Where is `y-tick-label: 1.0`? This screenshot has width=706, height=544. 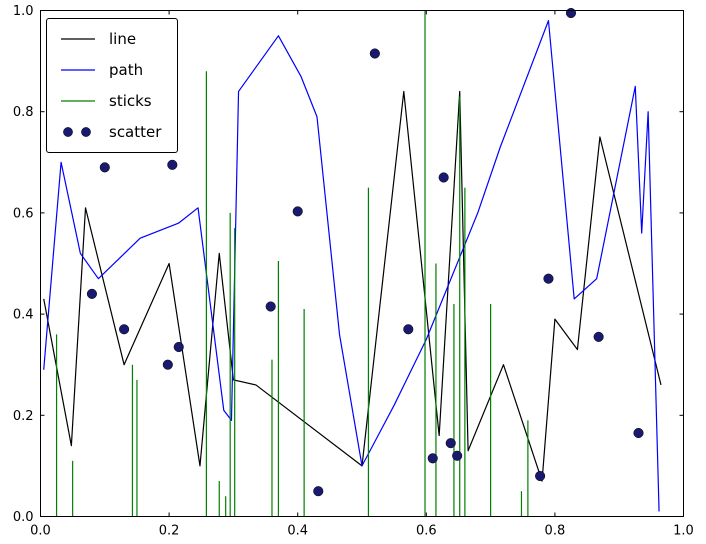
y-tick-label: 1.0 is located at coordinates (23, 11).